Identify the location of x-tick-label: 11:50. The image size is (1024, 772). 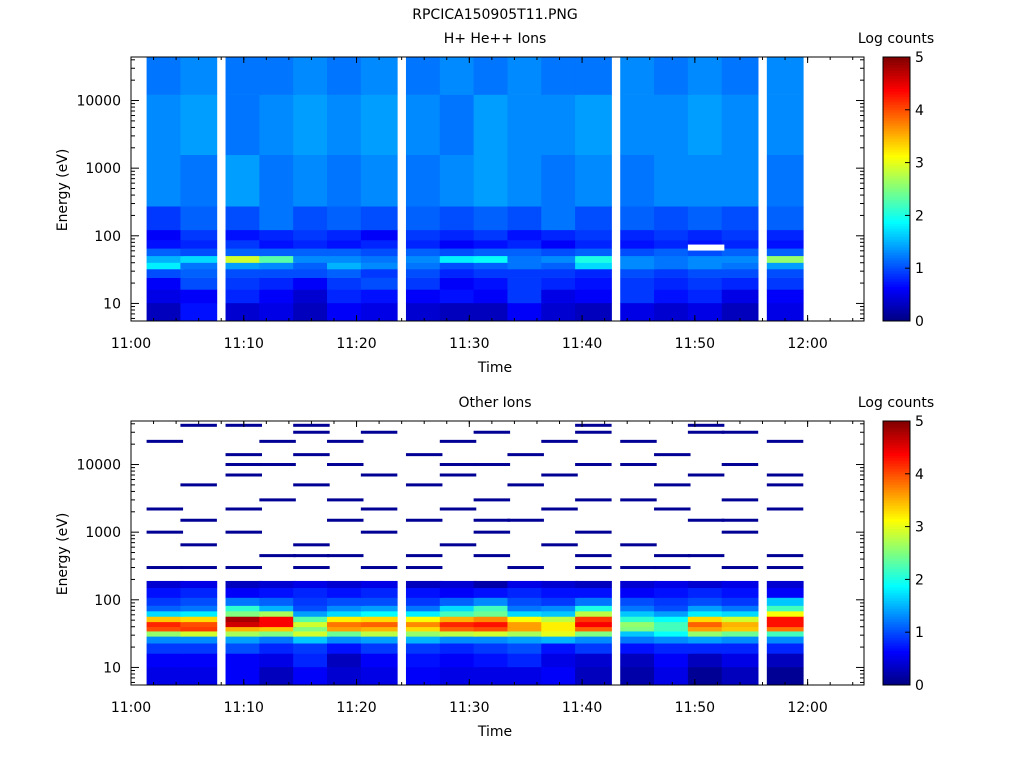
(695, 344).